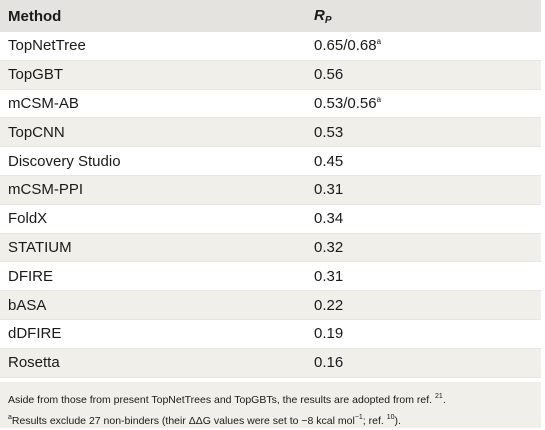 This screenshot has height=430, width=545. I want to click on table-row: mCSM-AB 0.53/0.56a, so click(270, 104).